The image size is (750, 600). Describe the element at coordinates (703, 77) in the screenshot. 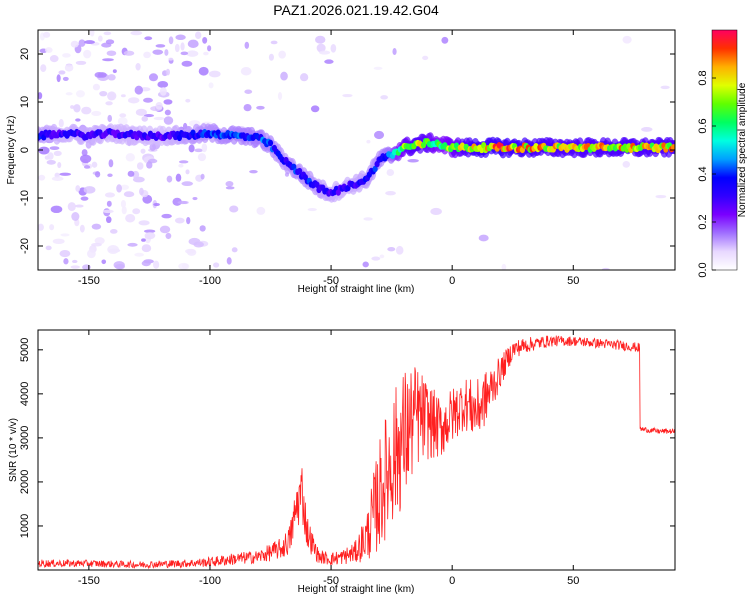

I see `colorbar-tick-label: 0.8` at that location.